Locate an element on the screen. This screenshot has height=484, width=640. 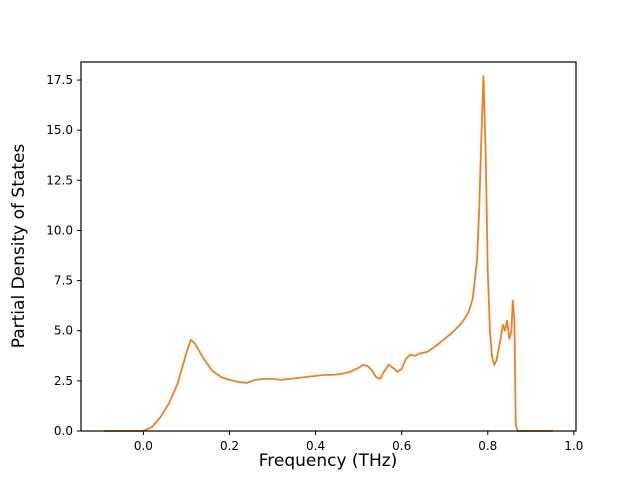
y-tick-label: 10.0 is located at coordinates (59, 230).